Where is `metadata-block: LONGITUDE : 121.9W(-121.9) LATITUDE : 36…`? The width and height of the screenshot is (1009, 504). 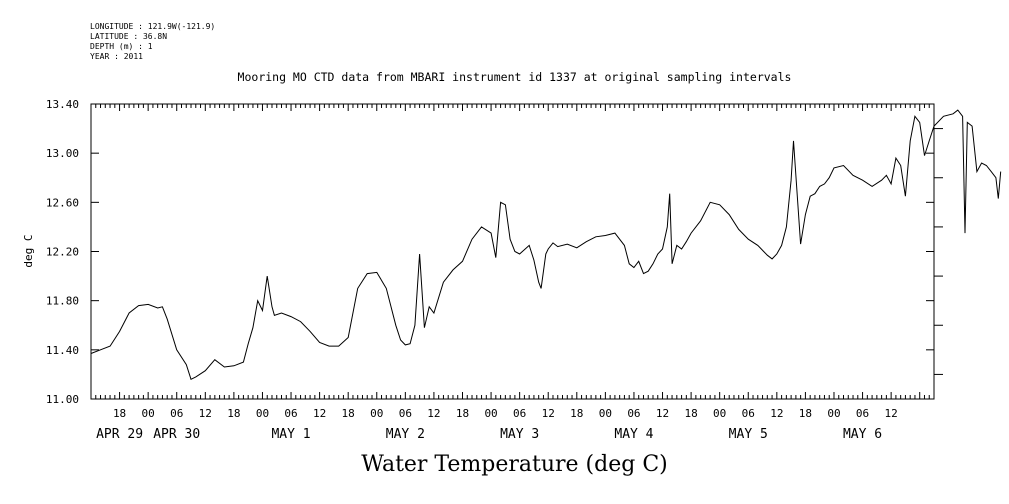
metadata-block: LONGITUDE : 121.9W(-121.9) LATITUDE : 36… is located at coordinates (152, 42).